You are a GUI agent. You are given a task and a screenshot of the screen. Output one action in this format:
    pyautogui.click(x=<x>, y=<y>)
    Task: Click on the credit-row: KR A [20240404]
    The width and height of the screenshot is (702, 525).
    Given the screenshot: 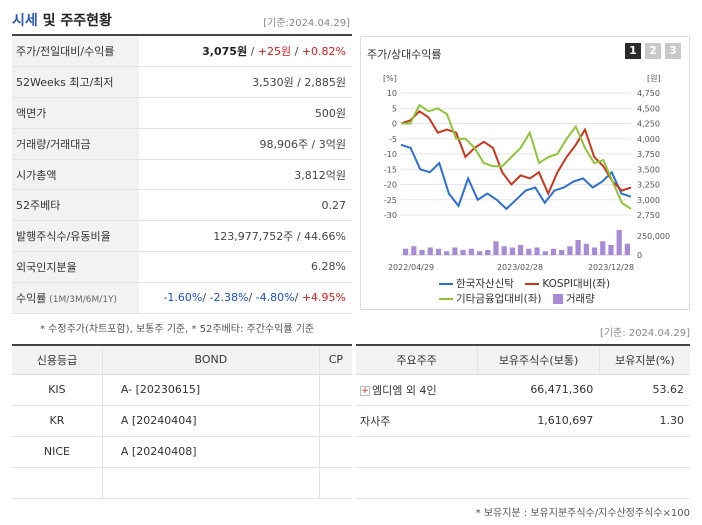 What is the action you would take?
    pyautogui.click(x=182, y=421)
    